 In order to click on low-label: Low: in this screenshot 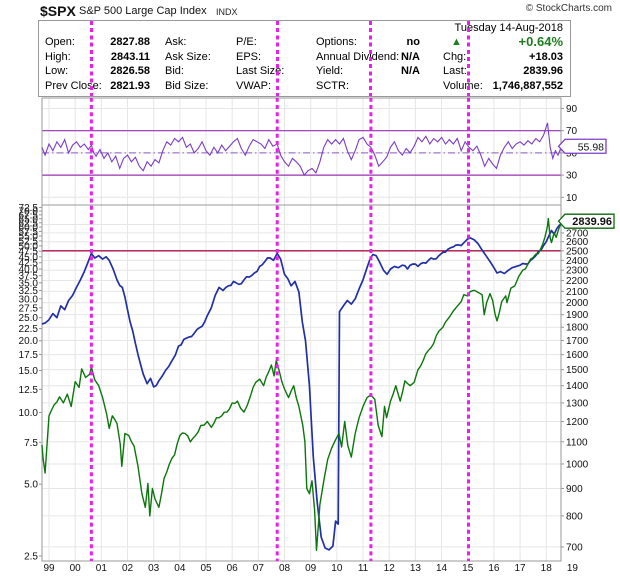, I will do `click(57, 71)`.